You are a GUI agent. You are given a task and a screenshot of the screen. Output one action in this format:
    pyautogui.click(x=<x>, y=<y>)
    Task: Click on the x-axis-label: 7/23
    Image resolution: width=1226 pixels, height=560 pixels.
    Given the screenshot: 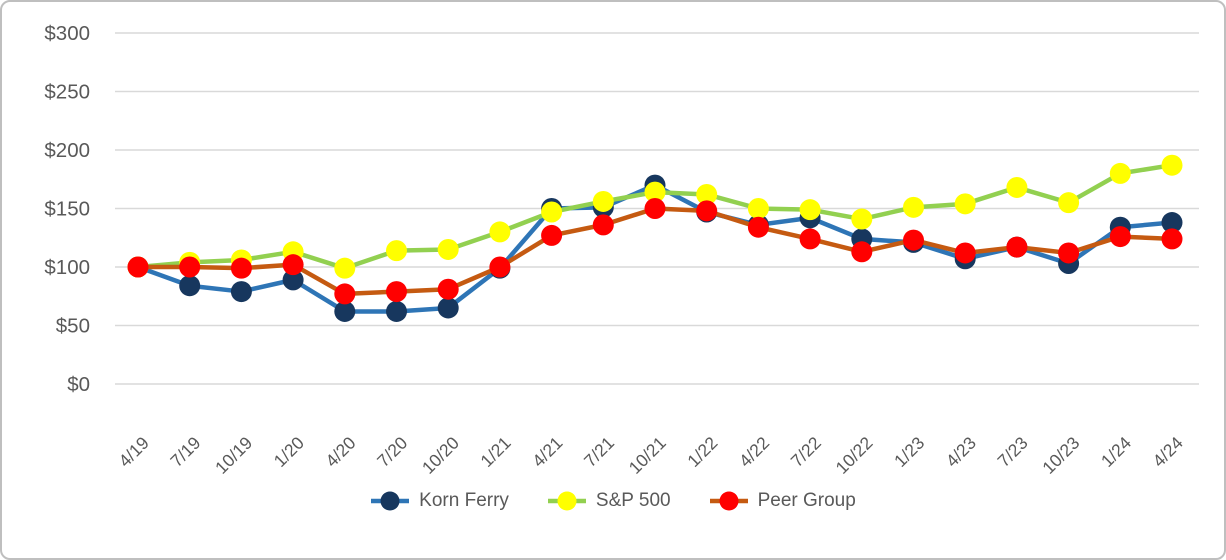 What is the action you would take?
    pyautogui.click(x=1013, y=452)
    